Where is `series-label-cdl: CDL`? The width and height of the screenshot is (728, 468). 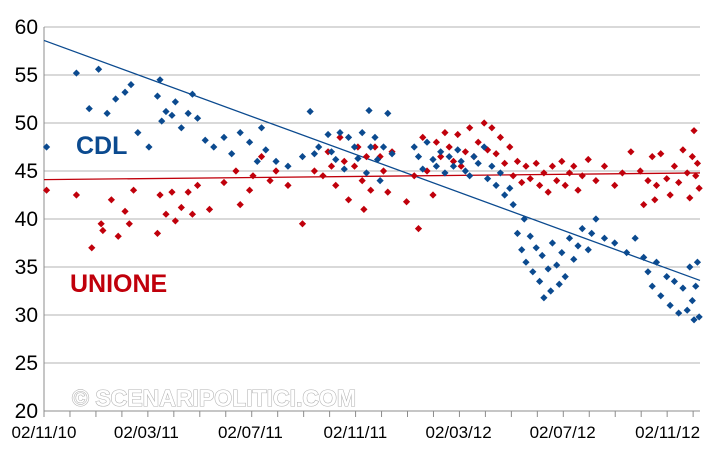 series-label-cdl: CDL is located at coordinates (101, 146).